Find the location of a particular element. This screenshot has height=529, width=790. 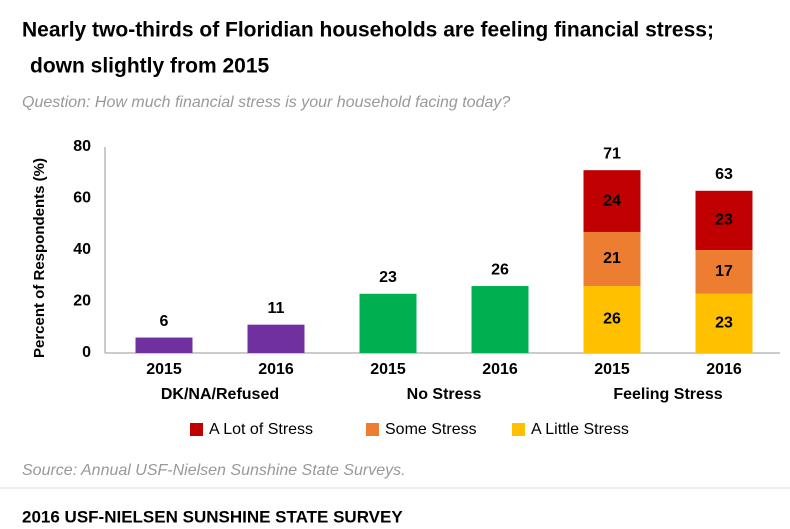

total-label: 71 is located at coordinates (612, 153).